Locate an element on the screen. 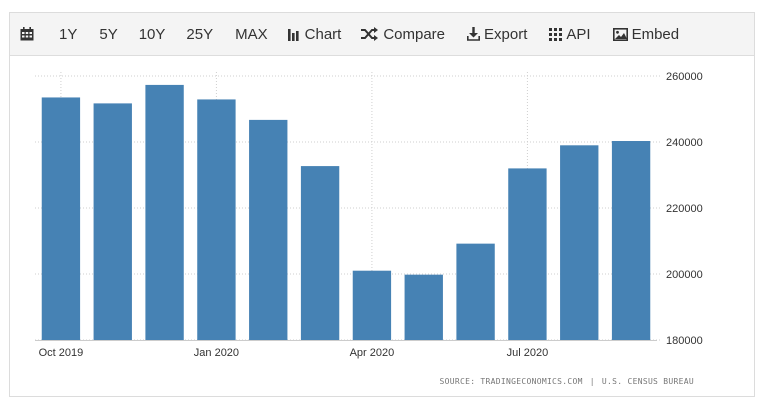 Image resolution: width=765 pixels, height=406 pixels. bar-nov-2019 is located at coordinates (112, 221).